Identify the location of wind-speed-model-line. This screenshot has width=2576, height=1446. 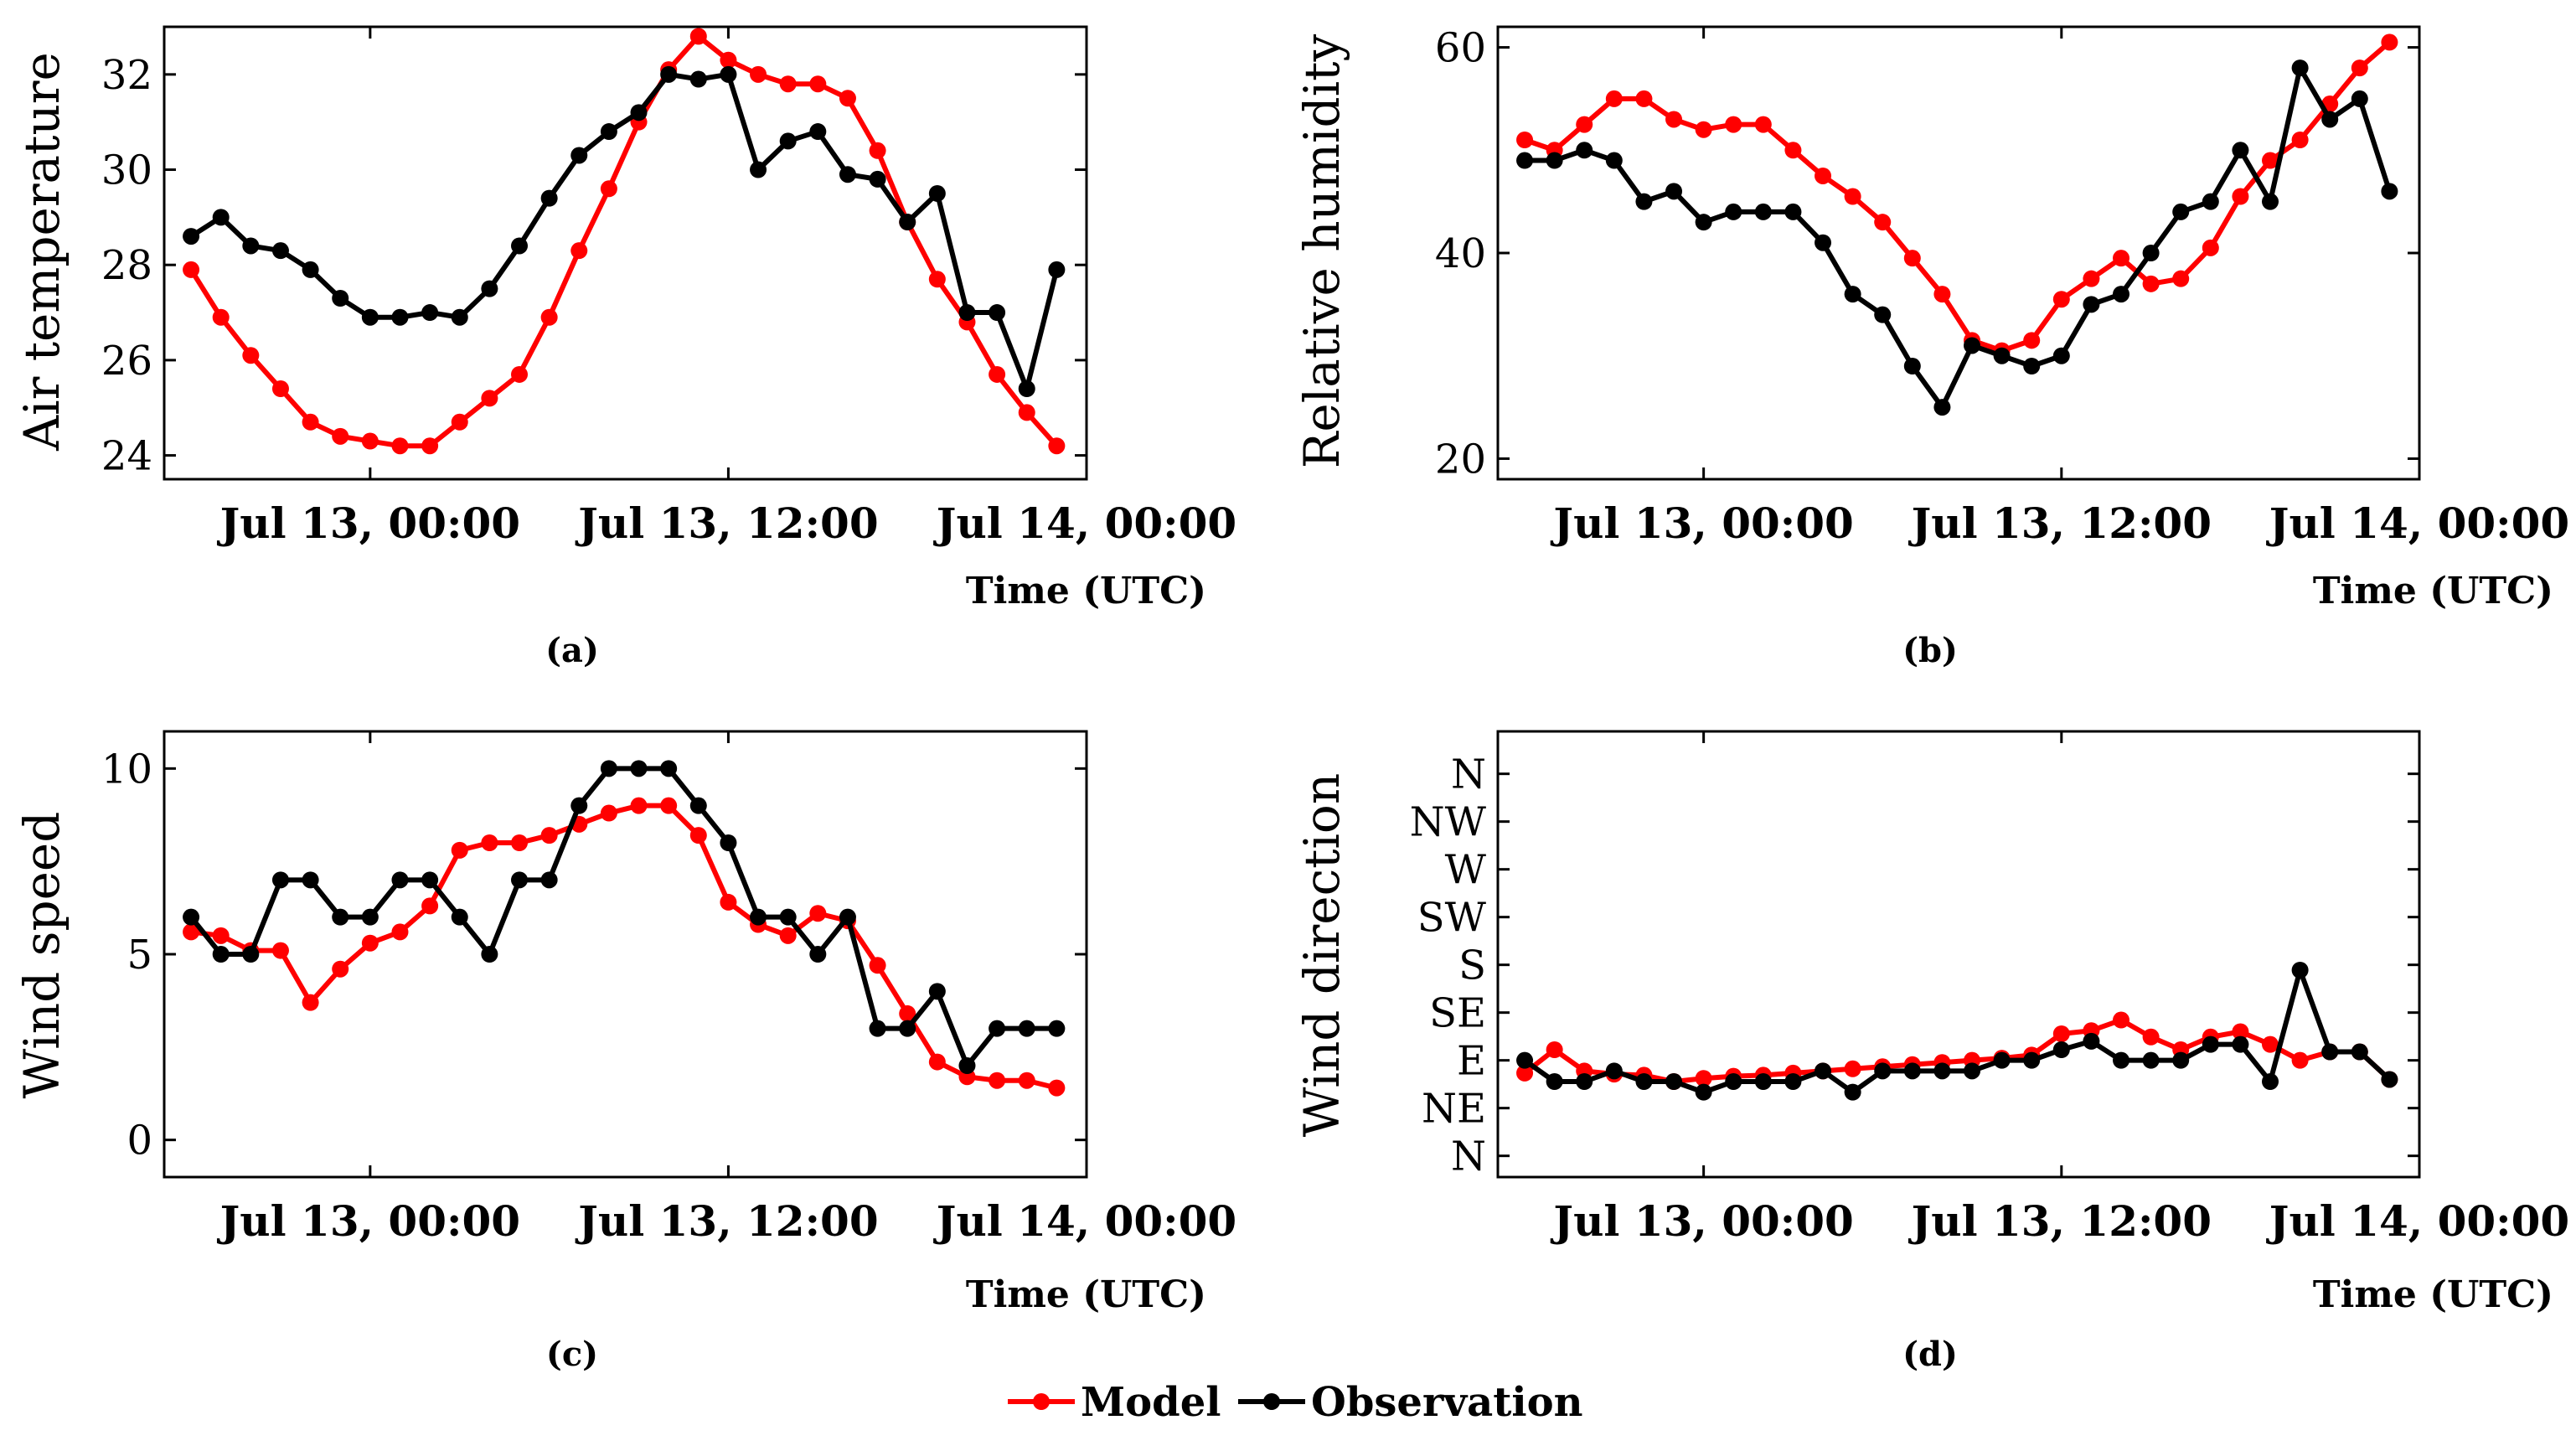
(624, 947).